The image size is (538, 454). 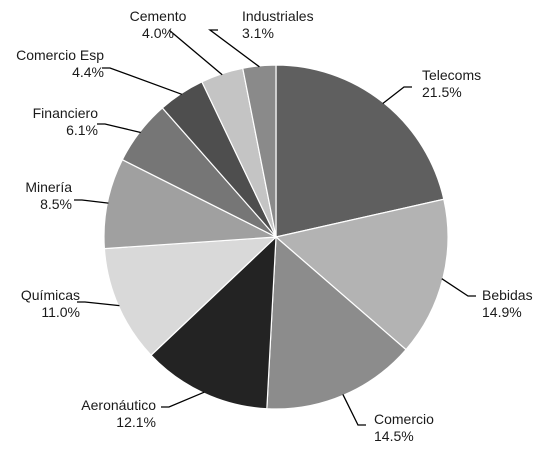 What do you see at coordinates (507, 295) in the screenshot?
I see `slice-label-name: Bebidas` at bounding box center [507, 295].